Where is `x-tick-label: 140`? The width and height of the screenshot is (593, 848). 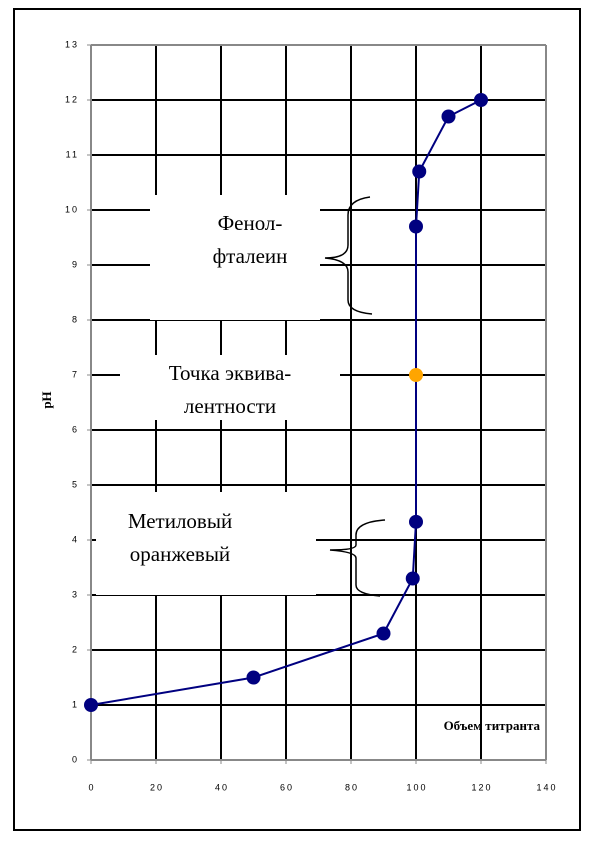
x-tick-label: 140 is located at coordinates (546, 787).